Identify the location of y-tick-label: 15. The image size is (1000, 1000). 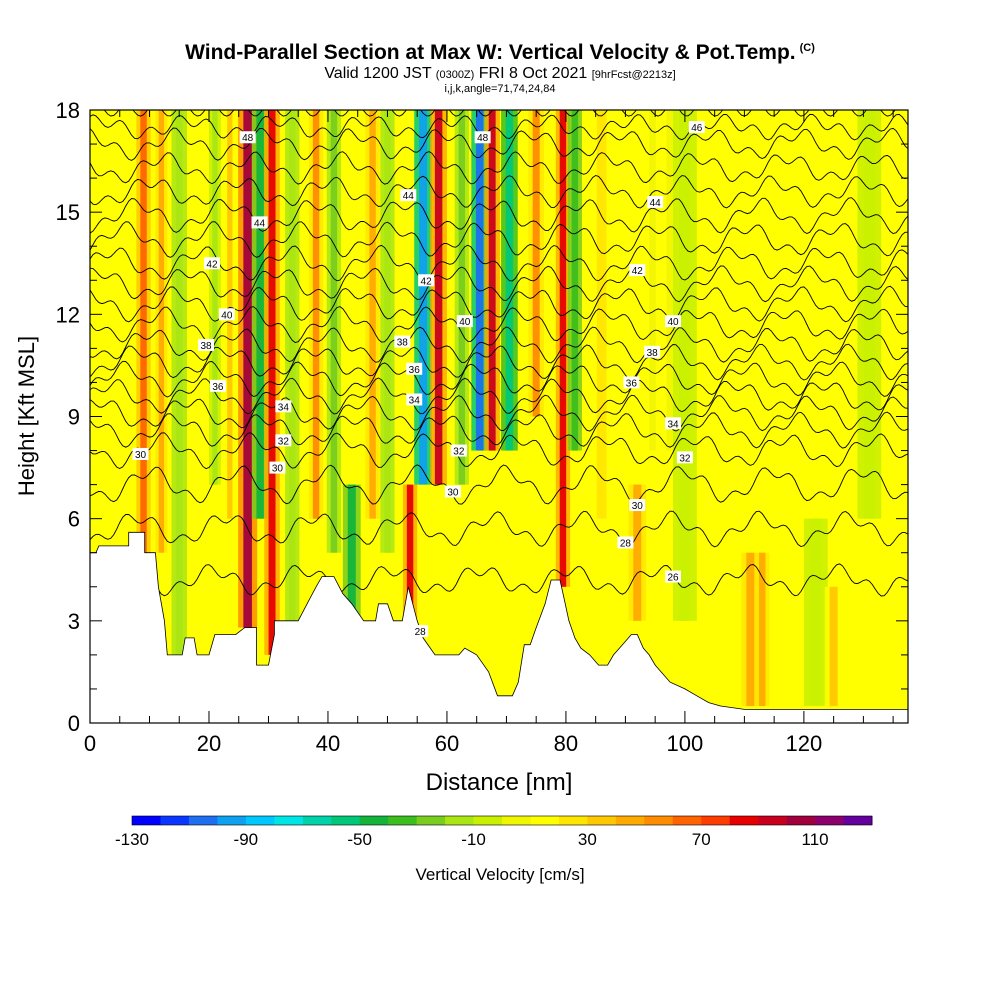
(68, 212).